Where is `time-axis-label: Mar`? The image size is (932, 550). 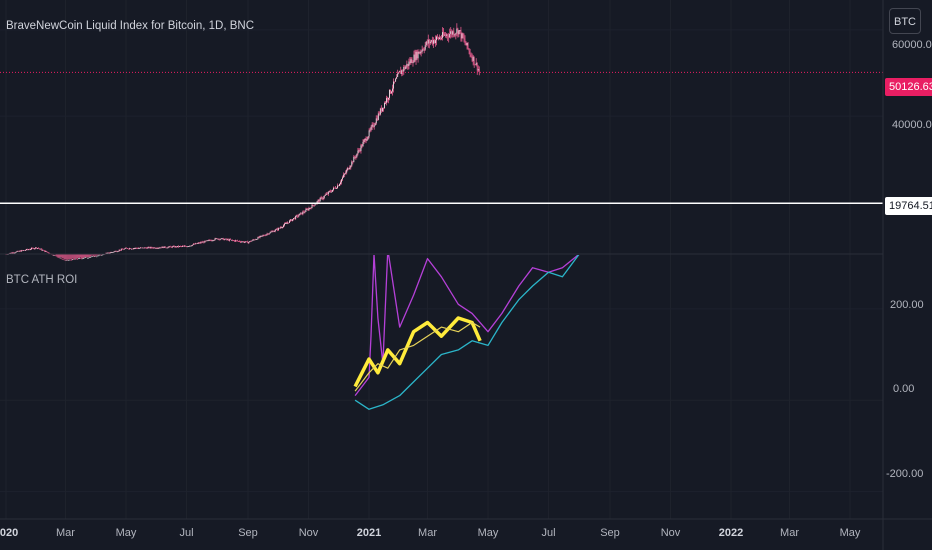
time-axis-label: Mar is located at coordinates (65, 533).